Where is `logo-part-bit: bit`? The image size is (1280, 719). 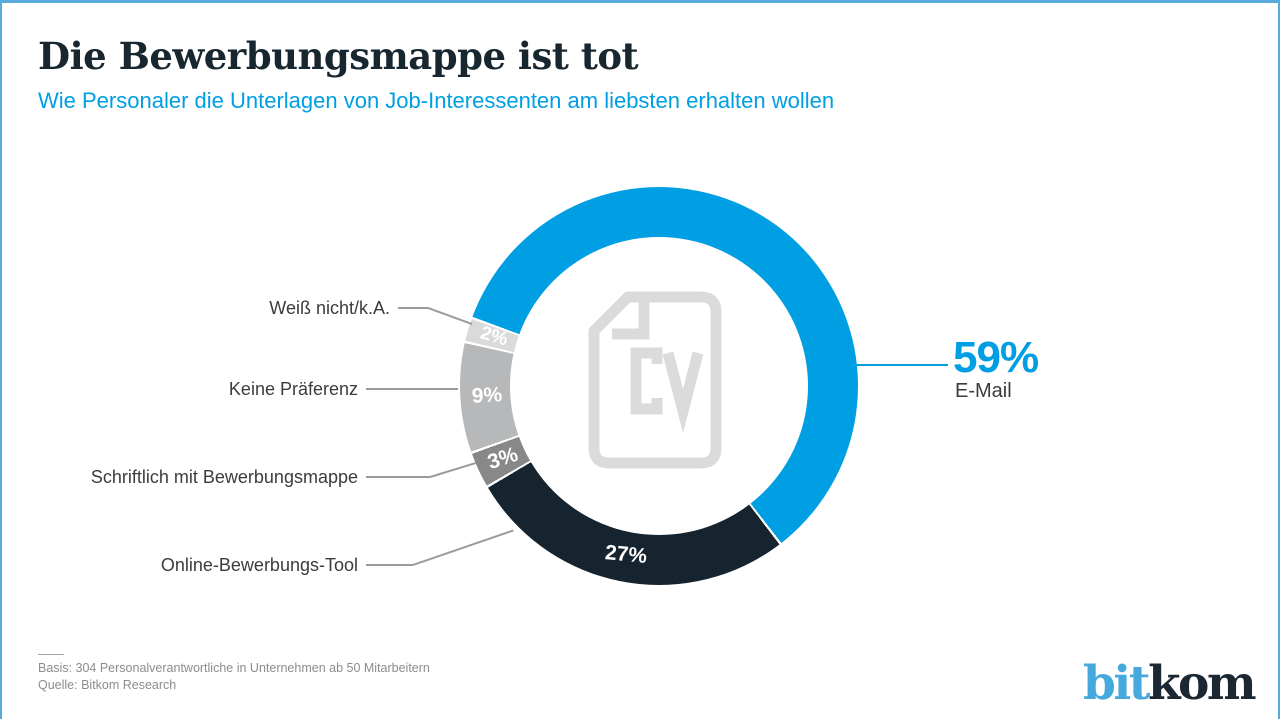
logo-part-bit: bit is located at coordinates (1116, 683).